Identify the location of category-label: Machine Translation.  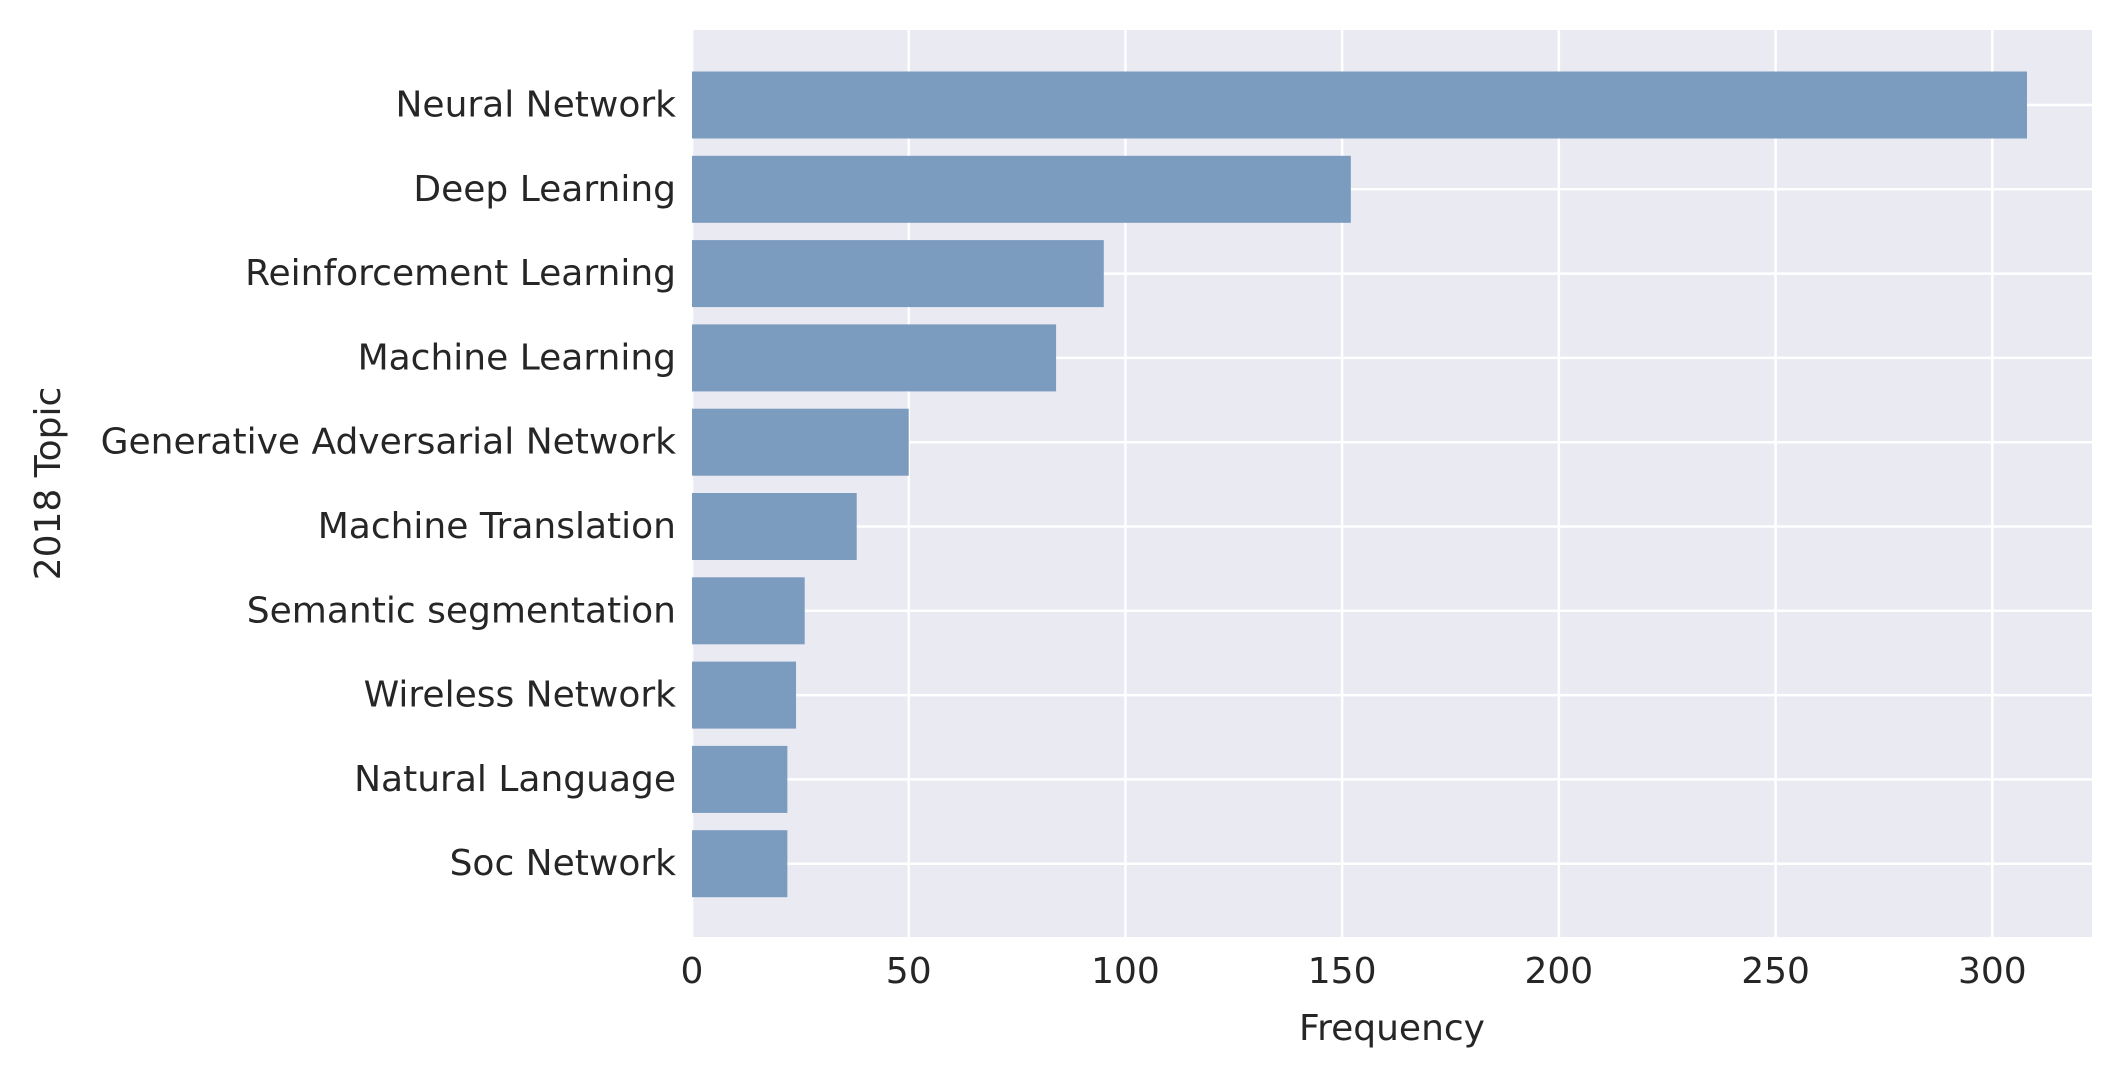
(497, 526).